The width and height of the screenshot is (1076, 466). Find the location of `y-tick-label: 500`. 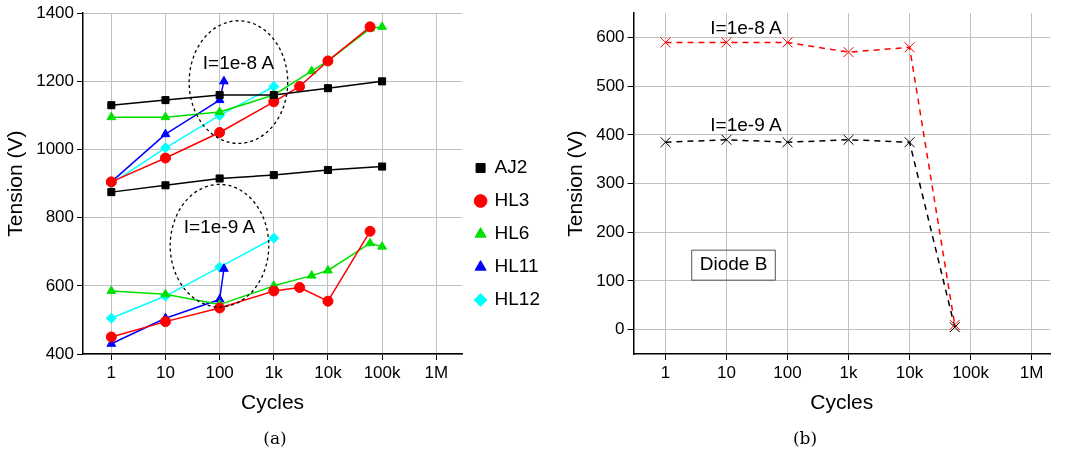

y-tick-label: 500 is located at coordinates (610, 85).